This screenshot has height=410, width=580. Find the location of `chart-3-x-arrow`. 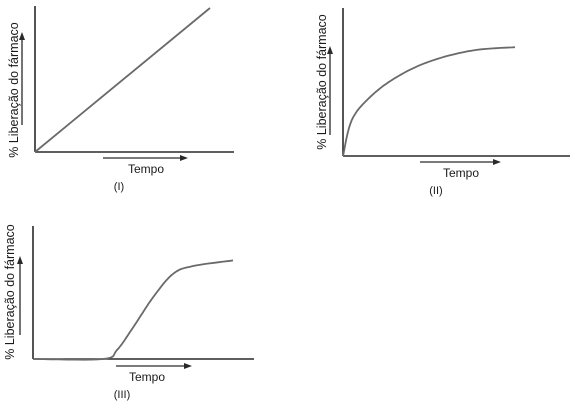

chart-3-x-arrow is located at coordinates (154, 366).